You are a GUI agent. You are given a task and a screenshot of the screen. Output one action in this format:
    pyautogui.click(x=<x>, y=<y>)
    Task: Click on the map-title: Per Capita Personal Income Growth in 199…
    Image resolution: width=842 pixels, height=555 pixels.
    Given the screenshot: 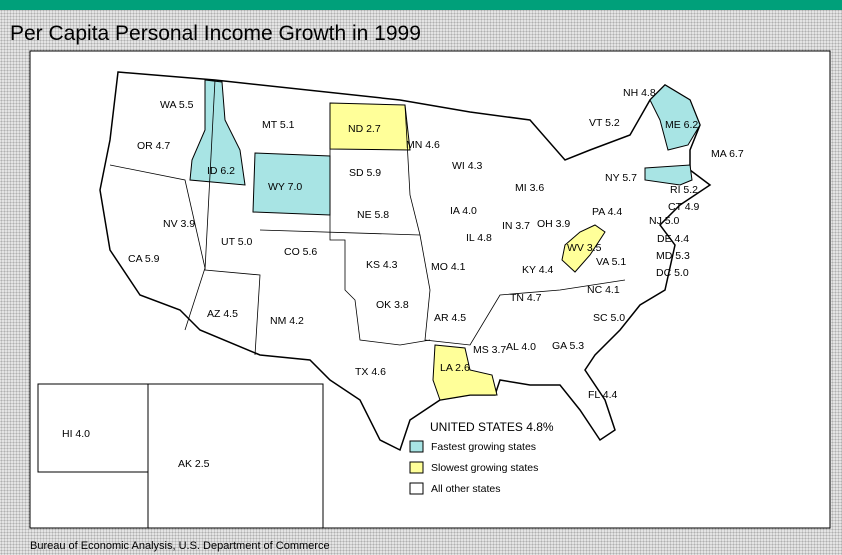 What is the action you would take?
    pyautogui.click(x=215, y=33)
    